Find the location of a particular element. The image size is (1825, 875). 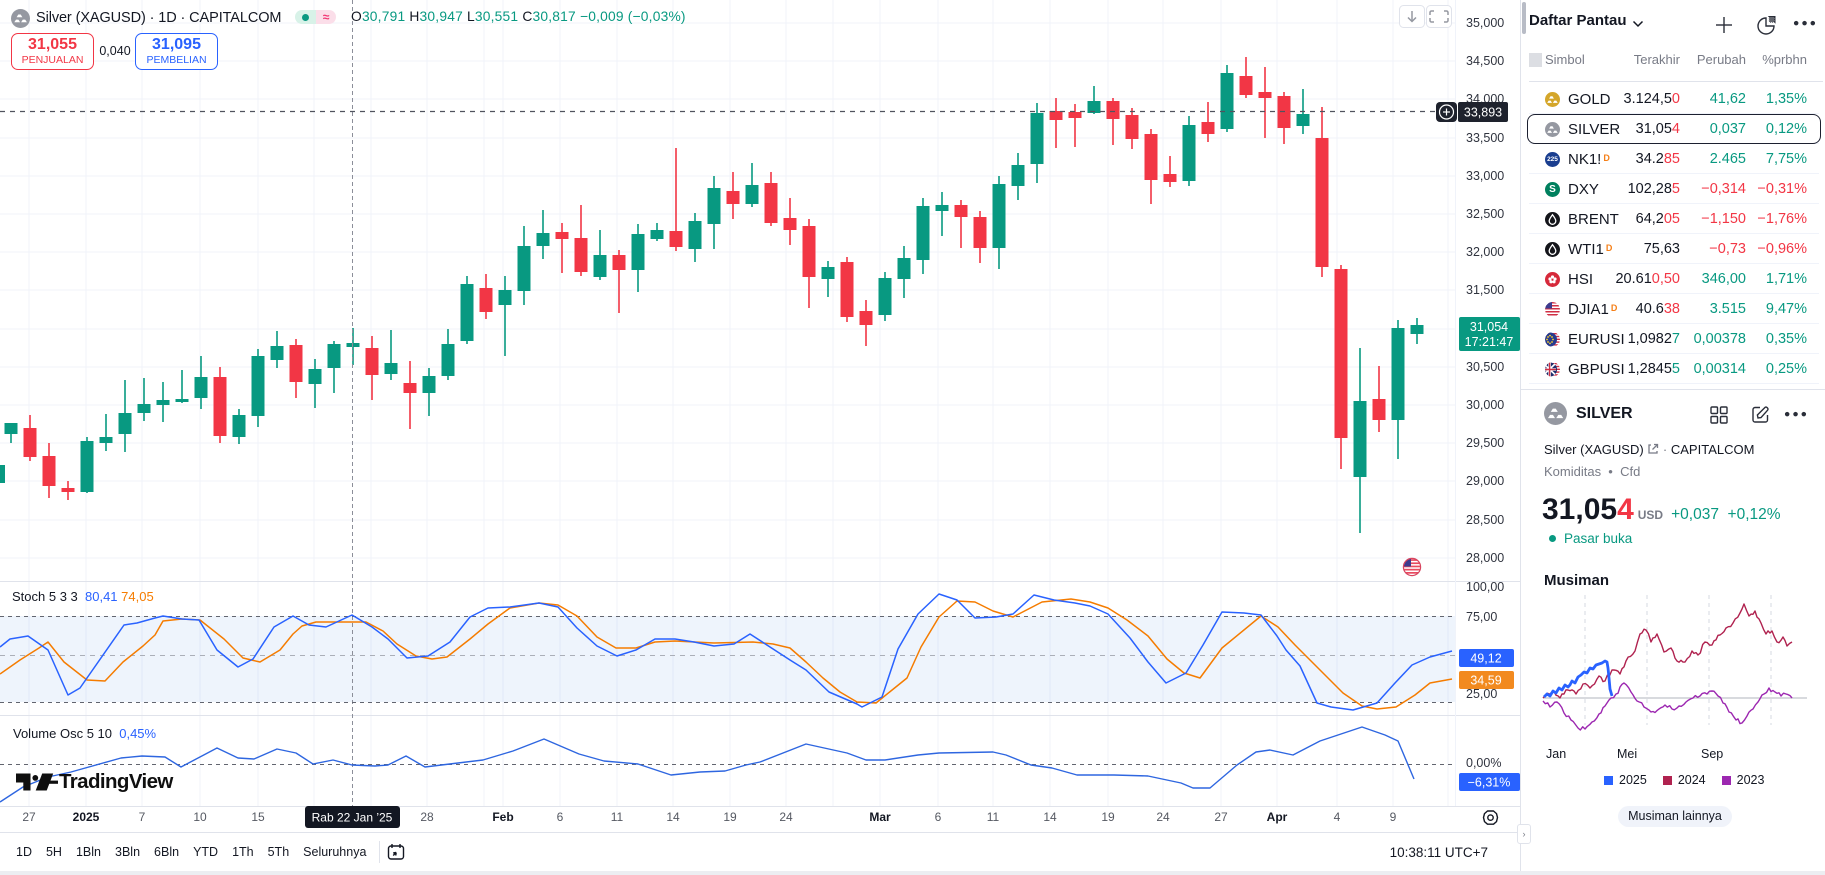

svg-text: 25,00 is located at coordinates (1481, 694).